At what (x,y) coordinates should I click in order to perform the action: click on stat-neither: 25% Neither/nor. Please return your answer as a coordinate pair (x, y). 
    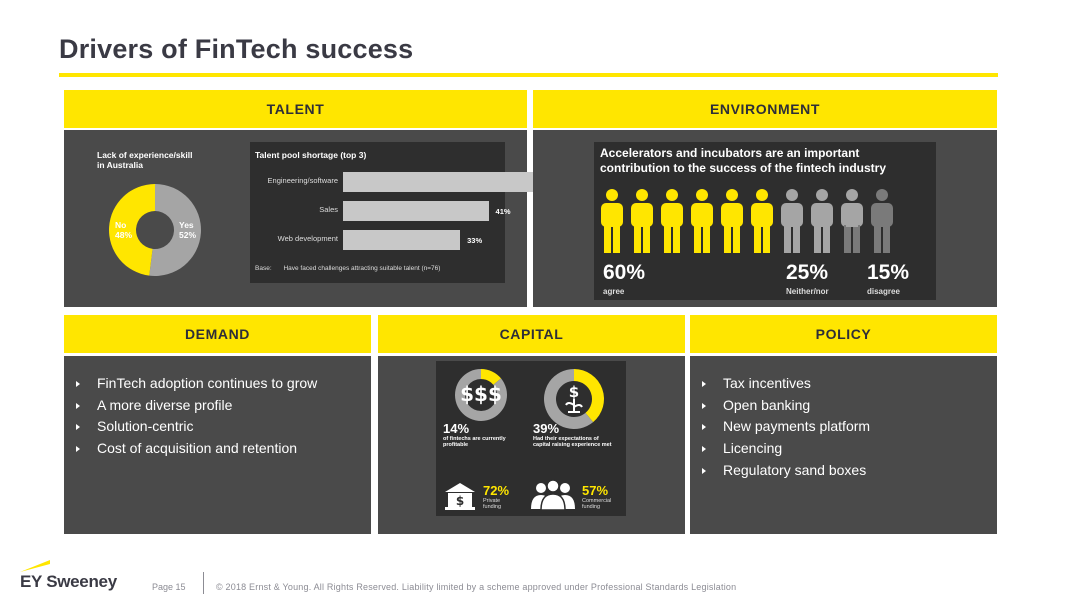
    Looking at the image, I should click on (807, 279).